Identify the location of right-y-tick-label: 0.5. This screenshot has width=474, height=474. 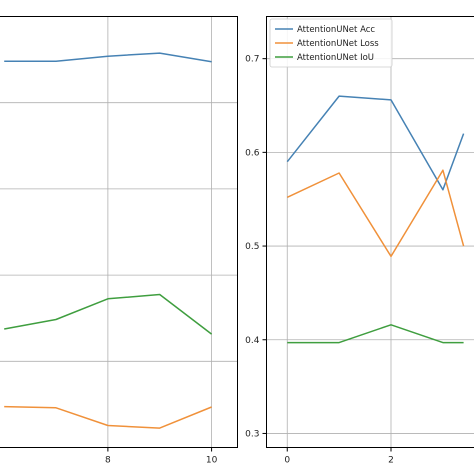
(252, 247).